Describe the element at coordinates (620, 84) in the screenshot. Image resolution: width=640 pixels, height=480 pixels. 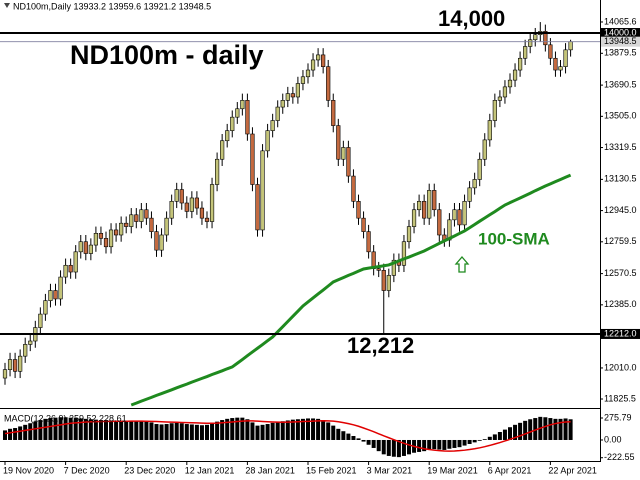
I see `y-tick-label: 13690.5` at that location.